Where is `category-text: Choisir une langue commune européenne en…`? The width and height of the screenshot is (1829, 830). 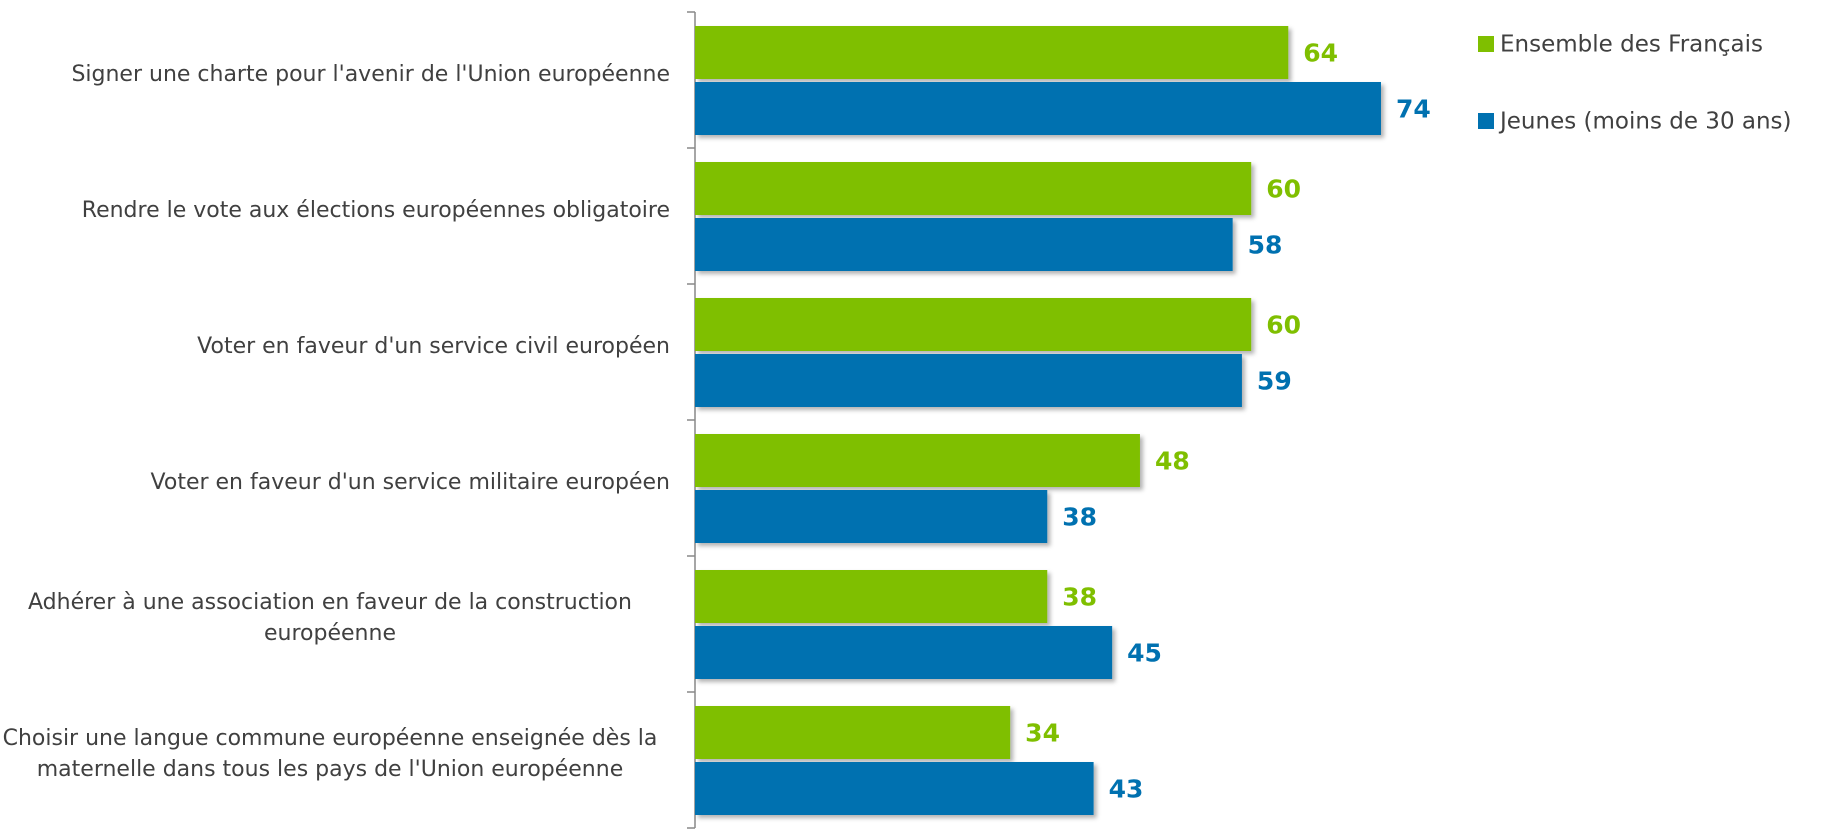
category-text: Choisir une langue commune européenne en… is located at coordinates (330, 754).